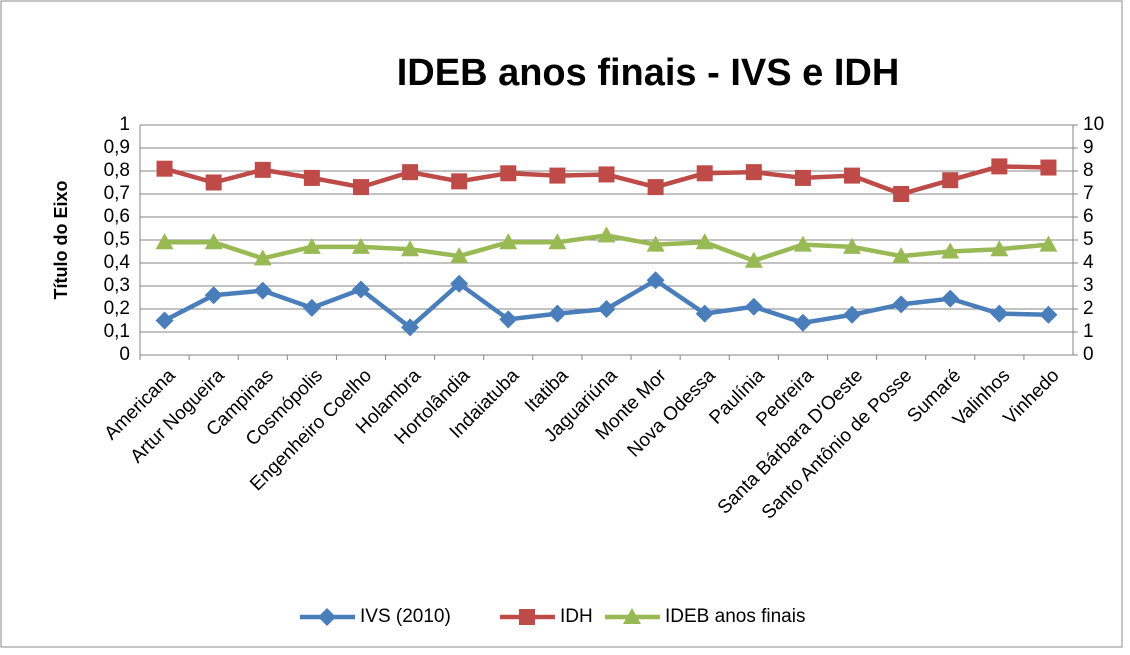 Image resolution: width=1130 pixels, height=655 pixels. I want to click on y-tick-label: 0,7, so click(117, 193).